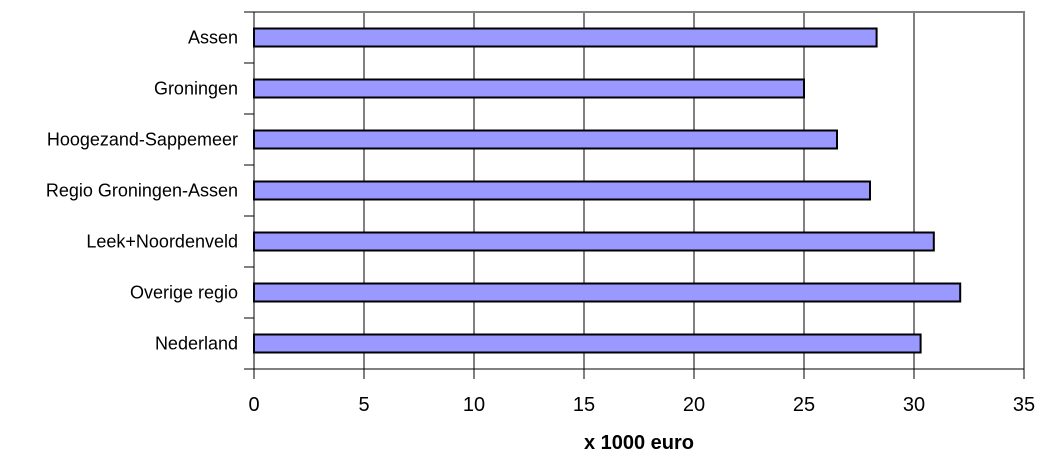 This screenshot has height=457, width=1040. Describe the element at coordinates (474, 405) in the screenshot. I see `x-tick-label-10: 10` at that location.